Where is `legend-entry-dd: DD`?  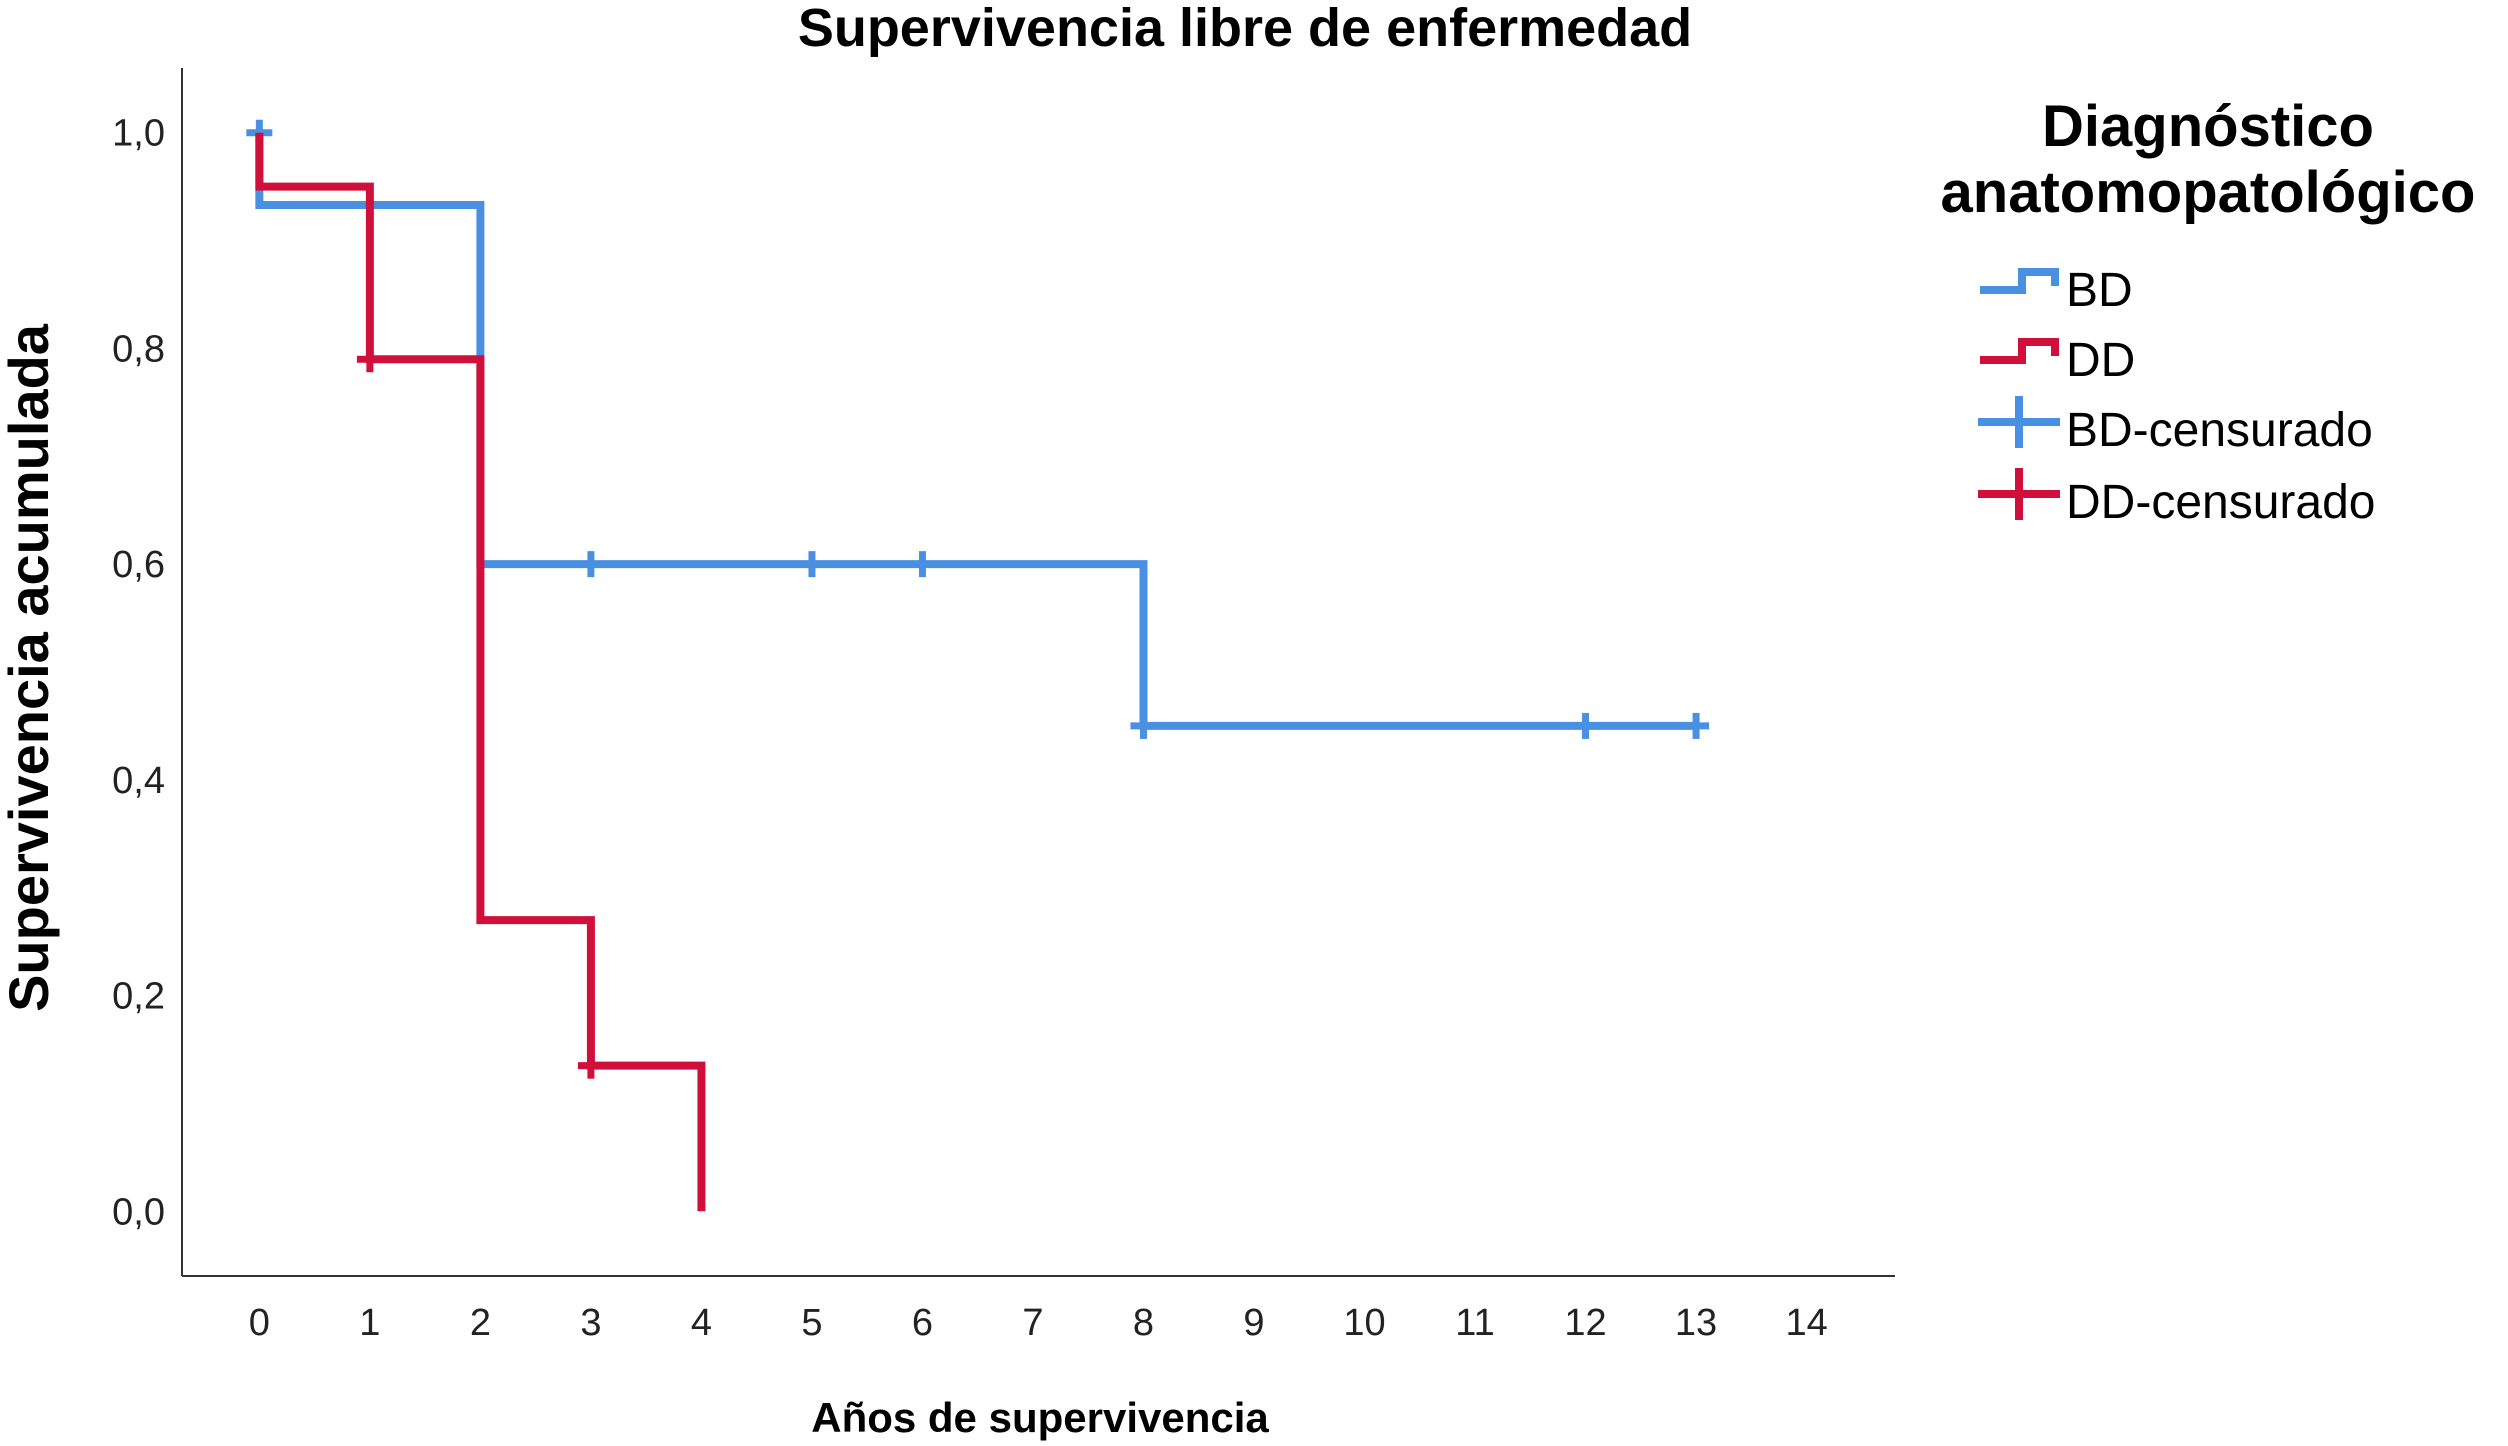
legend-entry-dd: DD is located at coordinates (2057, 360).